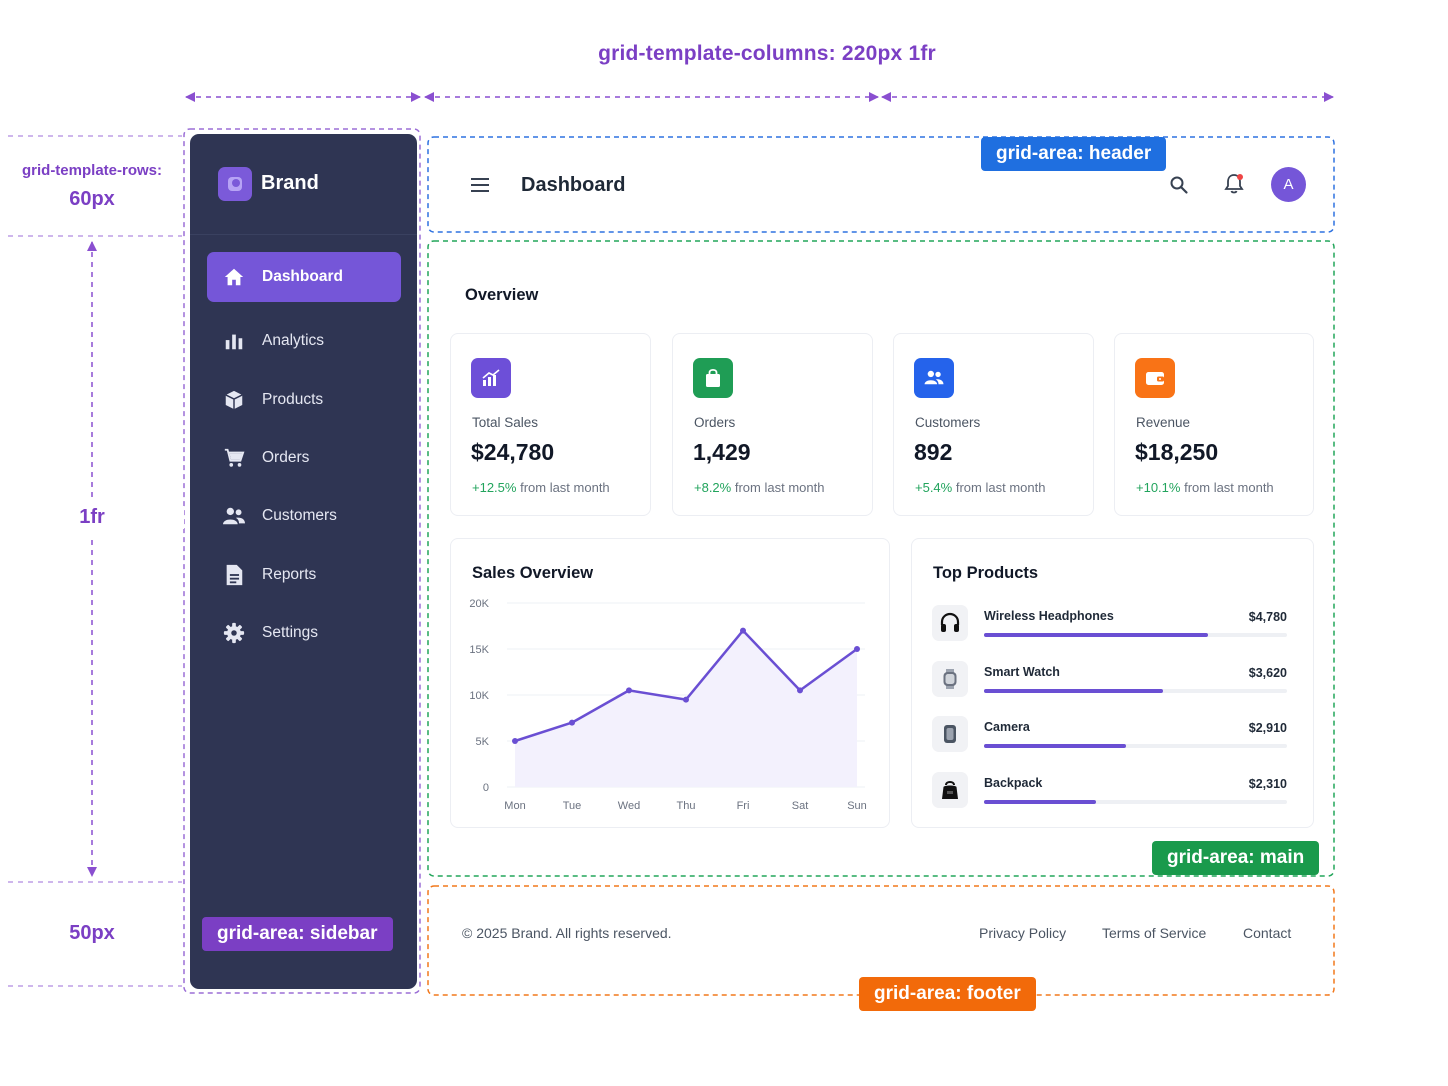 This screenshot has height=1086, width=1448. Describe the element at coordinates (234, 341) in the screenshot. I see `bar-chart-icon` at that location.